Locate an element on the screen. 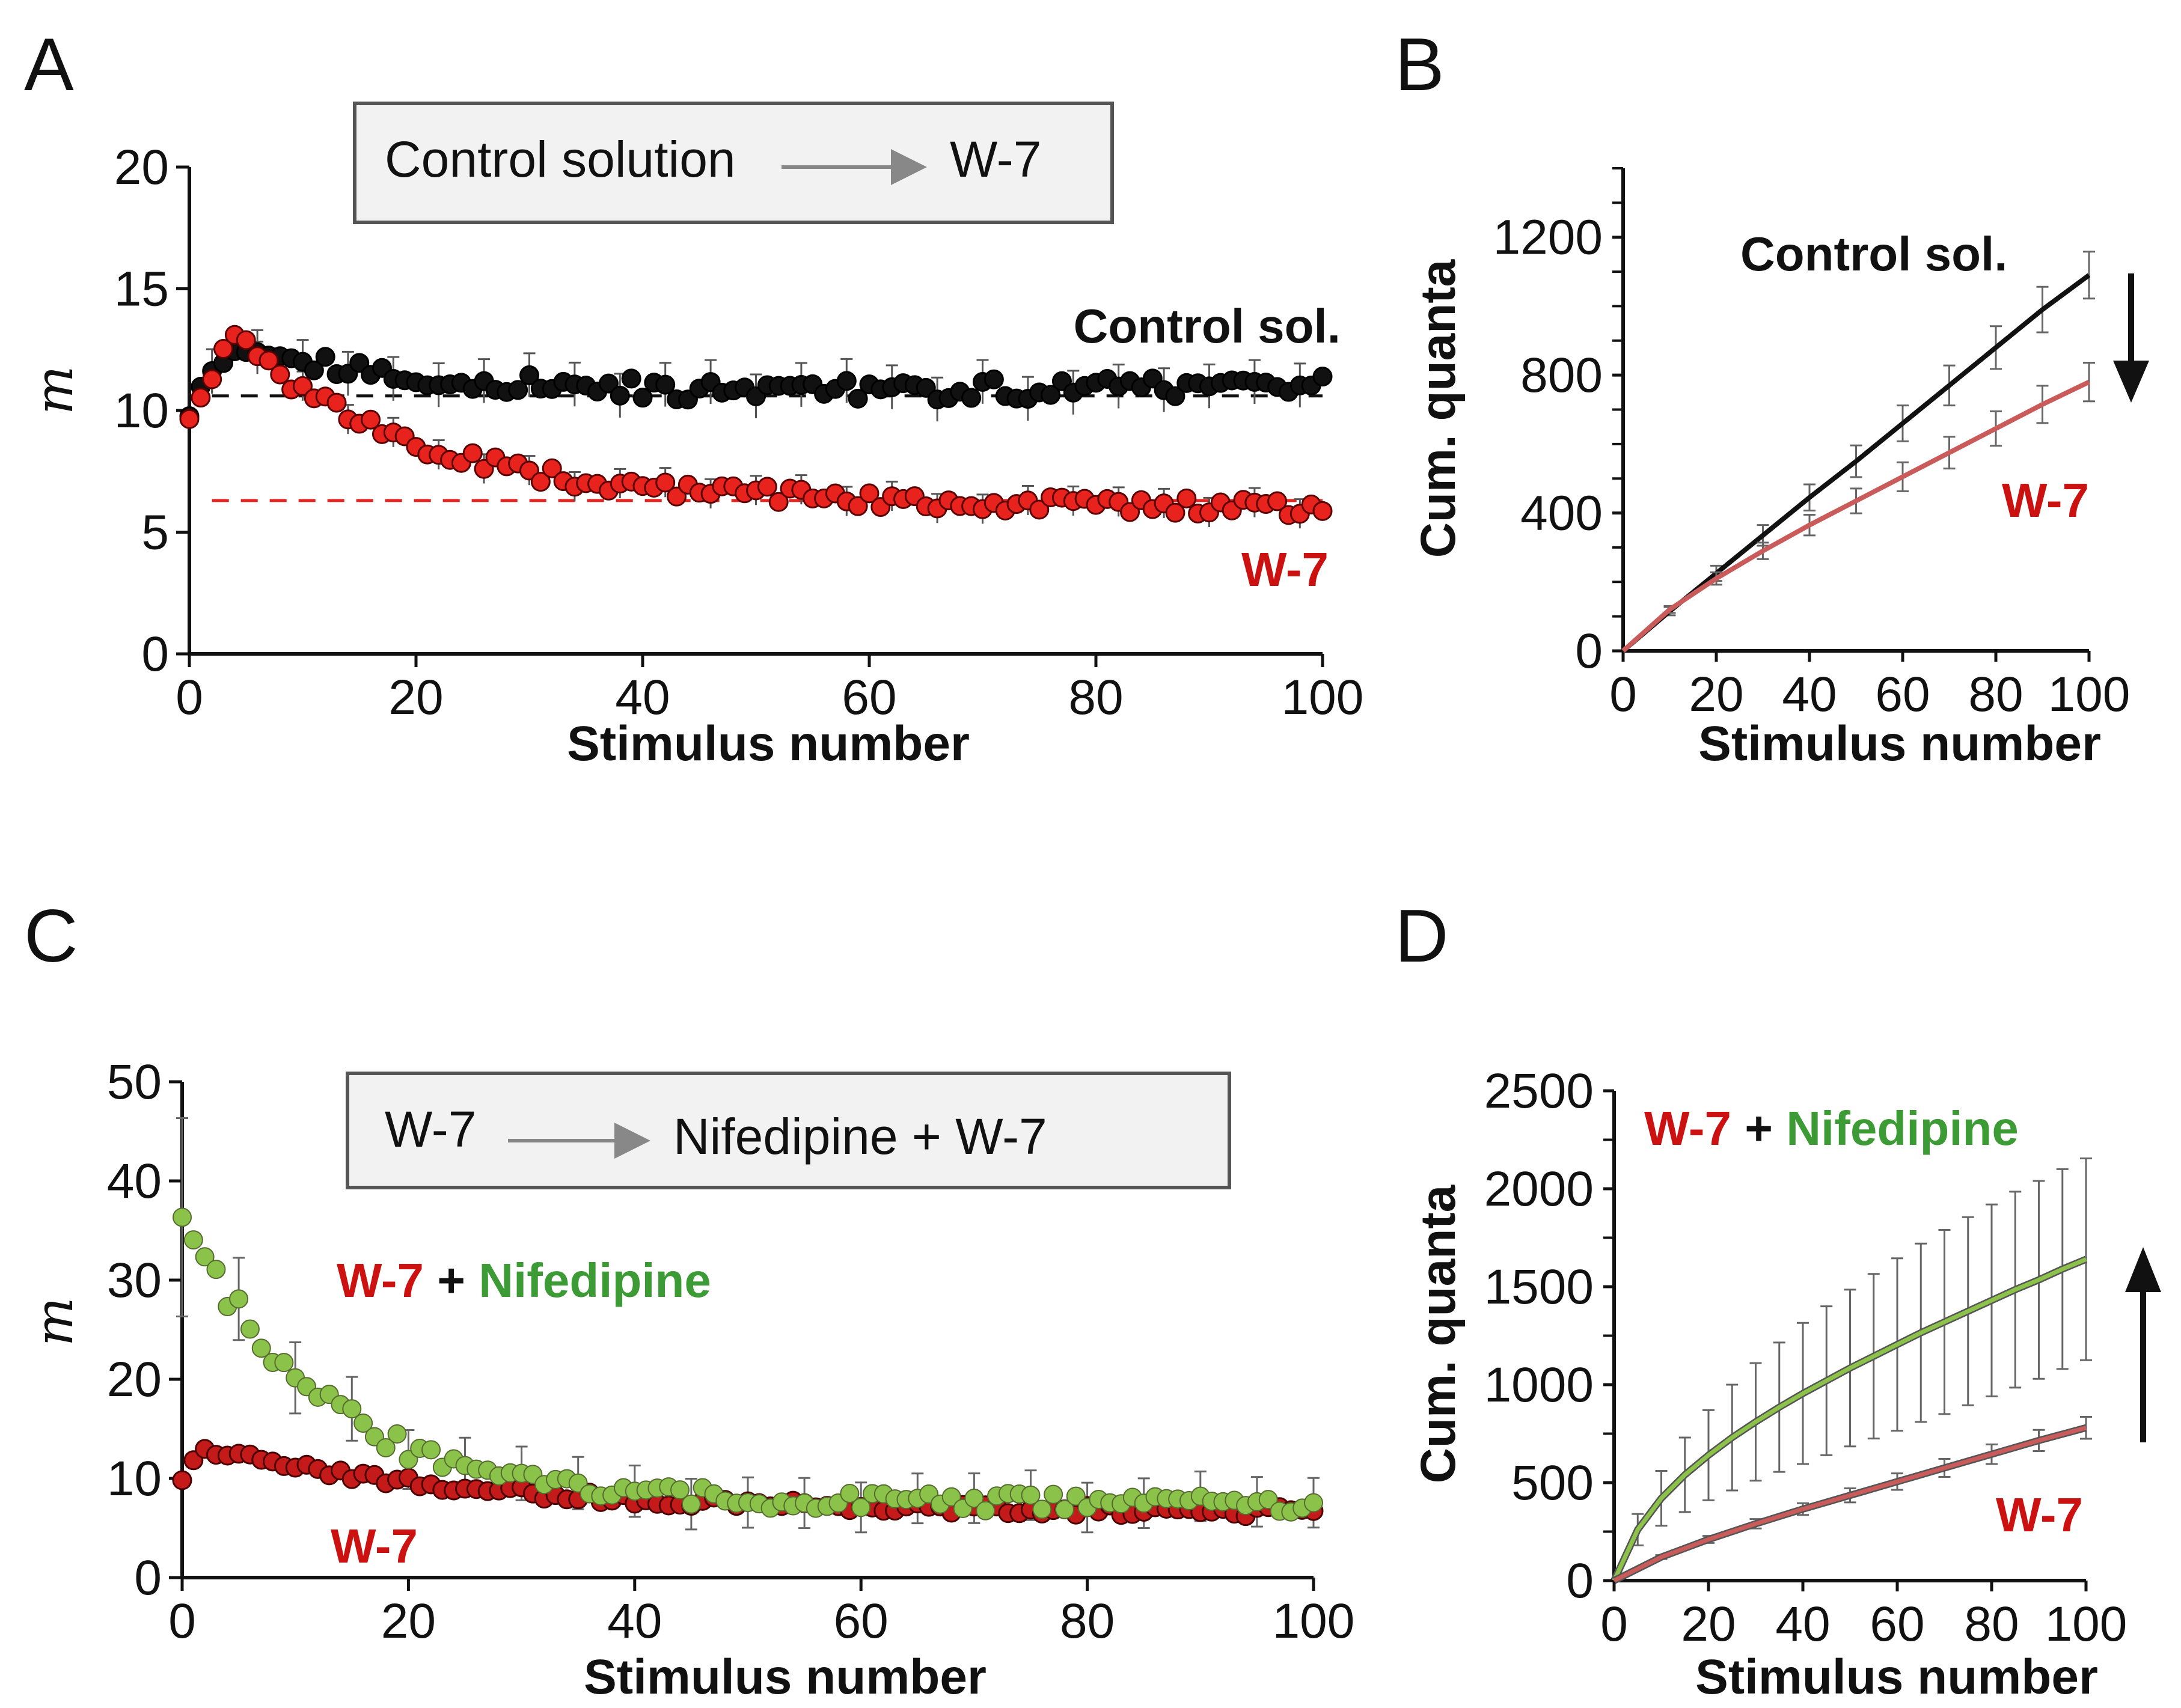 This screenshot has width=2181, height=1708. point-w7-c is located at coordinates (182, 1480).